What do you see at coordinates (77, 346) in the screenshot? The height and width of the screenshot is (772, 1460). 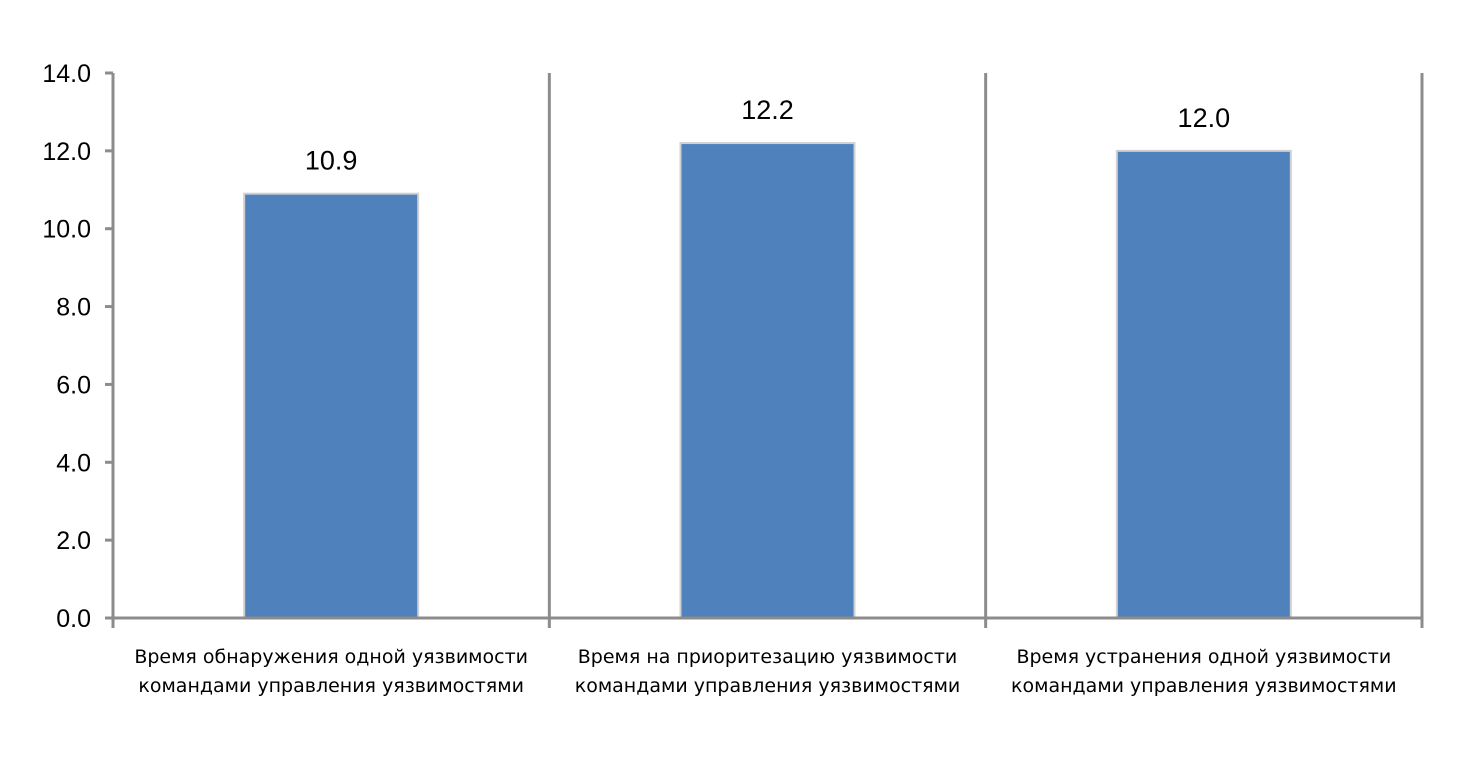 I see `y-axis-ticks: 0.0 2.0 4.0 6.0 8.0 10.0 12.0 14.0` at bounding box center [77, 346].